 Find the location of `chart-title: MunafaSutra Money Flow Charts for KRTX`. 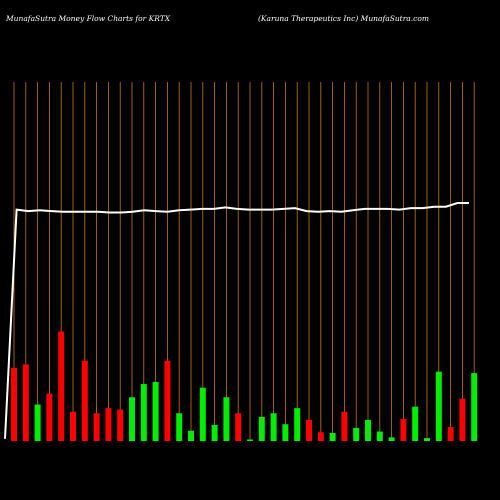

chart-title: MunafaSutra Money Flow Charts for KRTX is located at coordinates (88, 18).